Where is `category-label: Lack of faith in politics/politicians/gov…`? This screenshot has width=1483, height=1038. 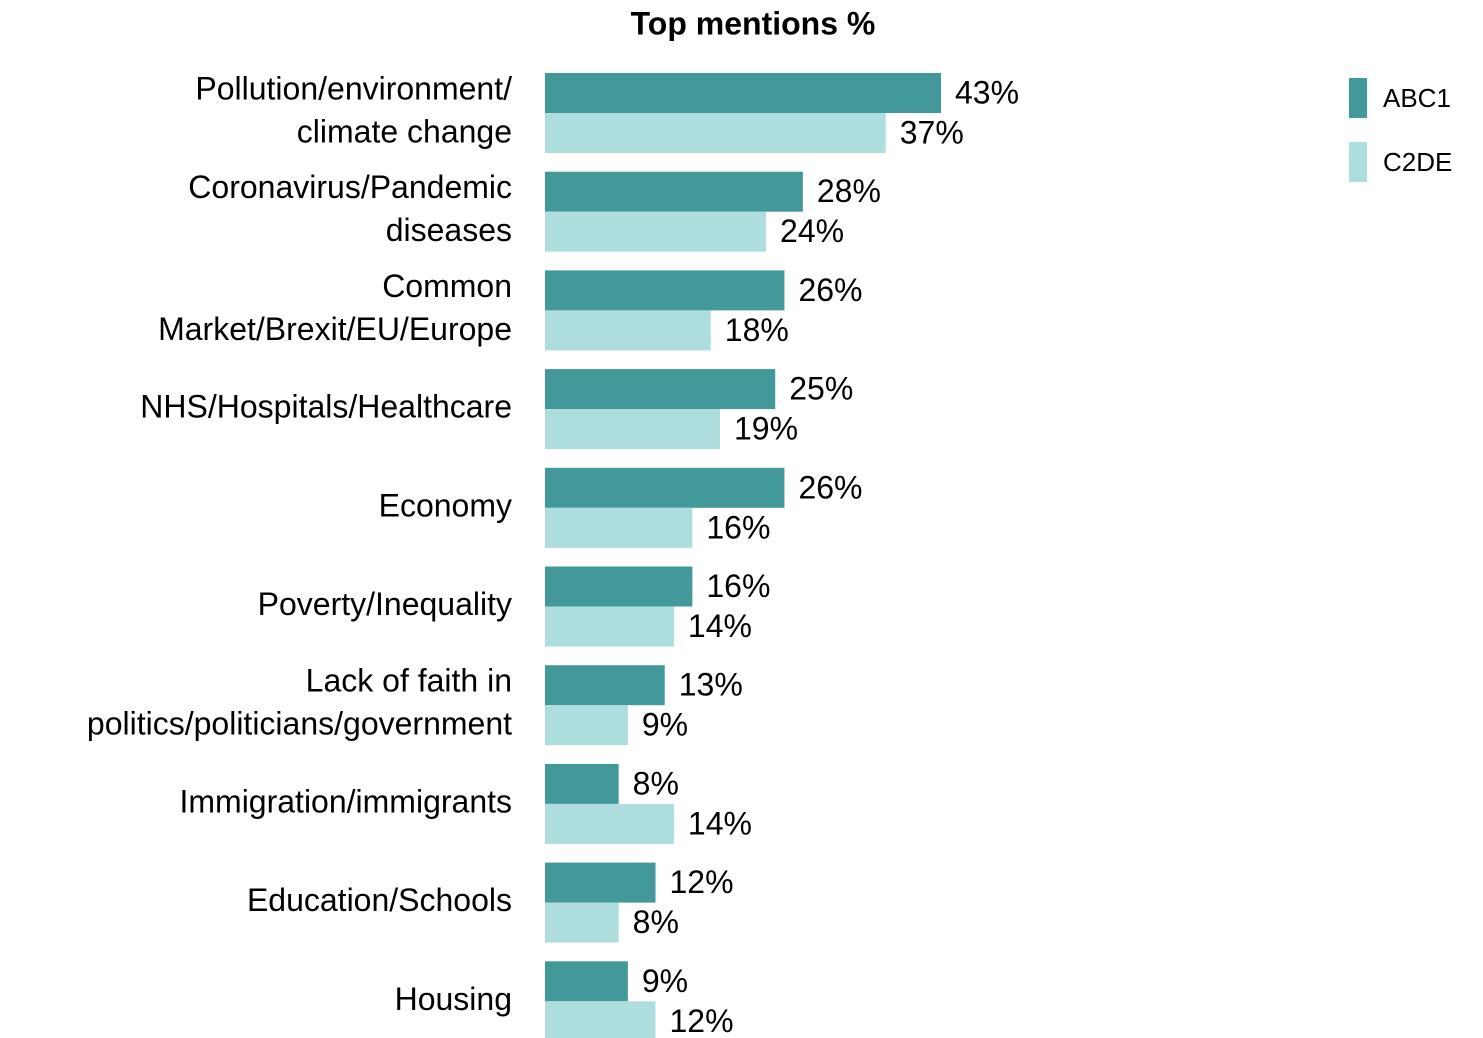 category-label: Lack of faith in politics/politicians/gov… is located at coordinates (299, 702).